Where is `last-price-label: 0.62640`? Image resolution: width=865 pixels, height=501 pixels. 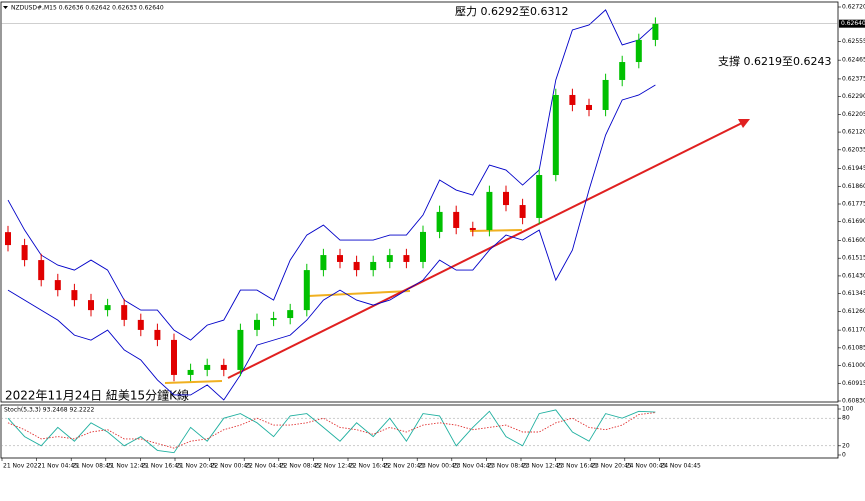 last-price-label: 0.62640 is located at coordinates (853, 23).